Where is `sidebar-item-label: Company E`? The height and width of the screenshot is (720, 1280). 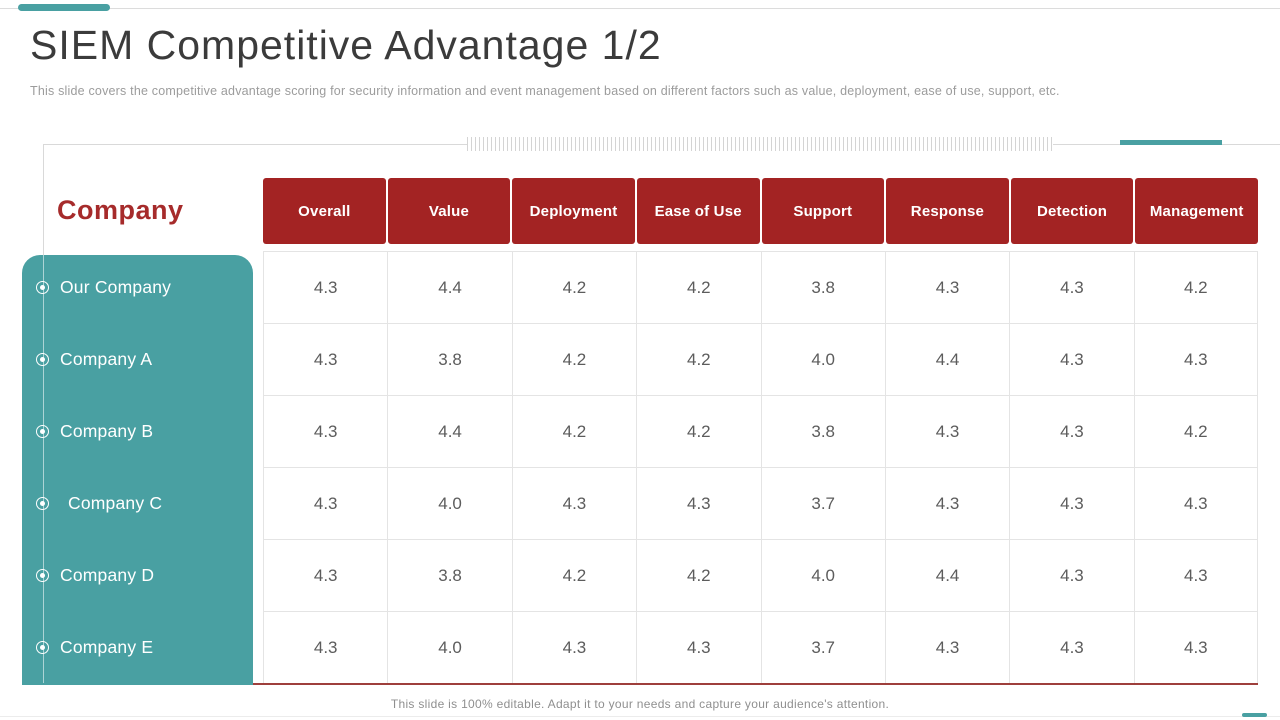
sidebar-item-label: Company E is located at coordinates (107, 646).